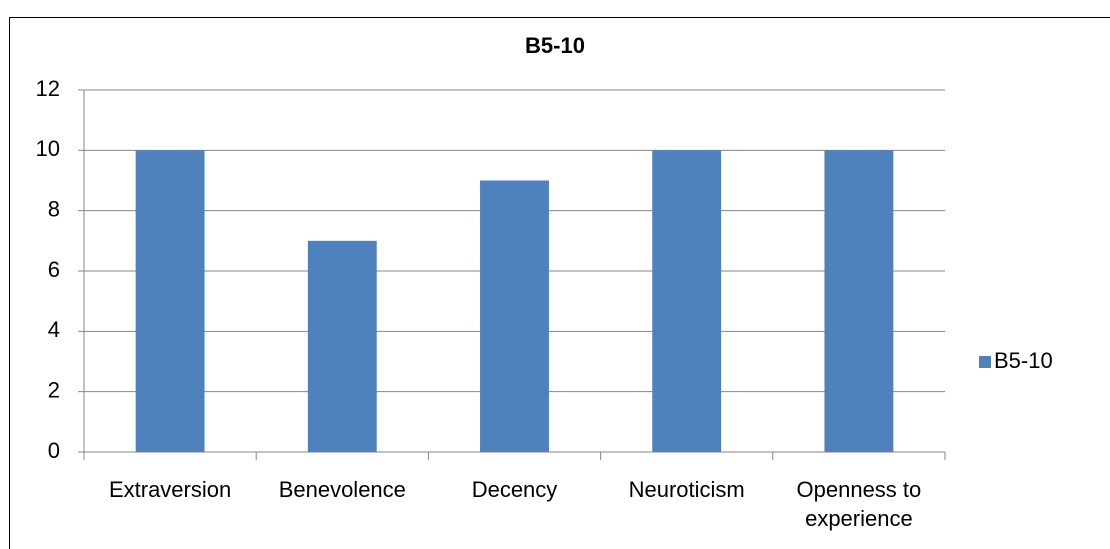 The height and width of the screenshot is (549, 1110). What do you see at coordinates (687, 489) in the screenshot?
I see `x-tick-label: Neuroticism` at bounding box center [687, 489].